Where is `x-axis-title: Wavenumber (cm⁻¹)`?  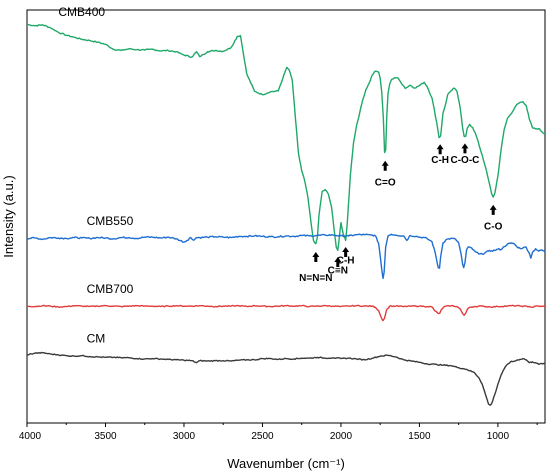 x-axis-title: Wavenumber (cm⁻¹) is located at coordinates (286, 463).